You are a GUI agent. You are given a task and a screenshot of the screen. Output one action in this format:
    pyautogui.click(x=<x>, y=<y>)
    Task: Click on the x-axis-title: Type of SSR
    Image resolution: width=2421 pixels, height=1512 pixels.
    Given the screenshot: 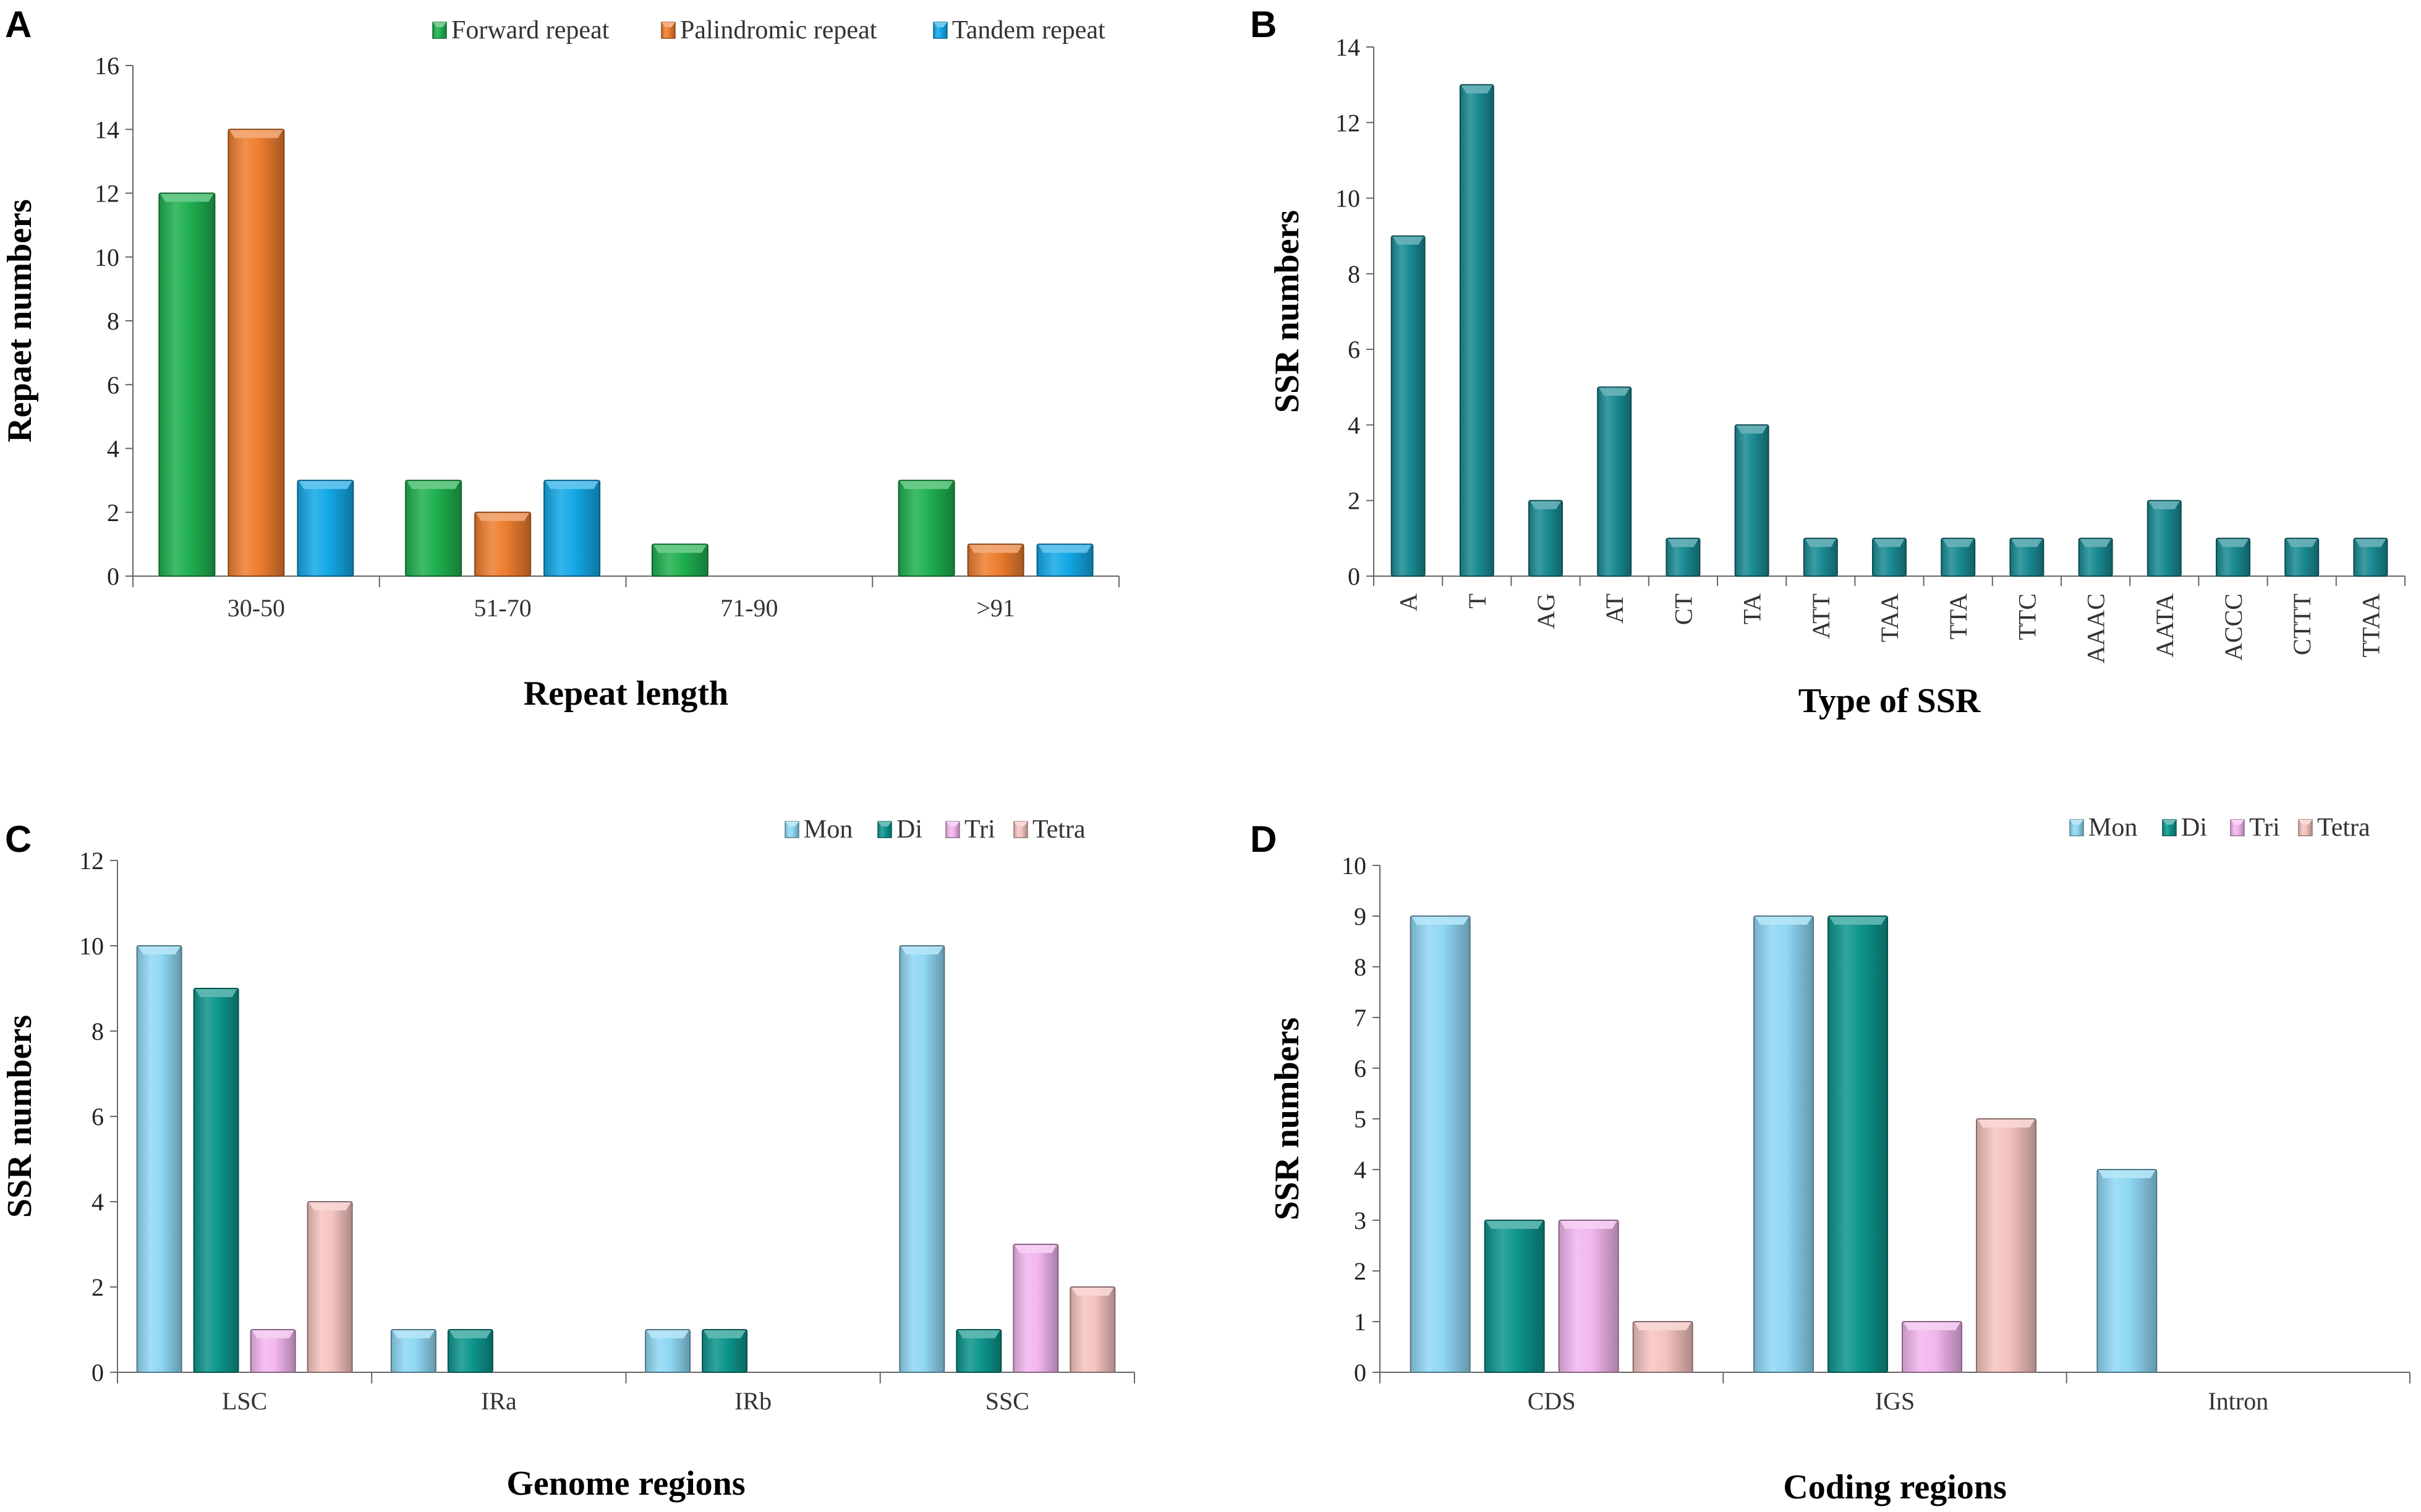 What is the action you would take?
    pyautogui.click(x=1890, y=701)
    